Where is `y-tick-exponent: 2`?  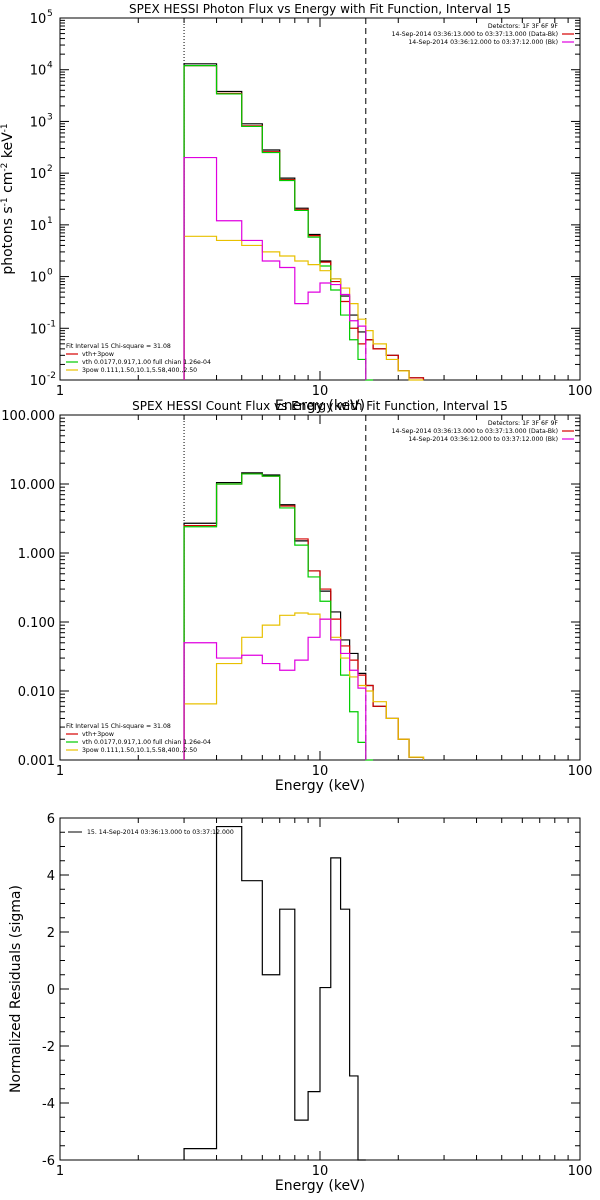 y-tick-exponent: 2 is located at coordinates (50, 169).